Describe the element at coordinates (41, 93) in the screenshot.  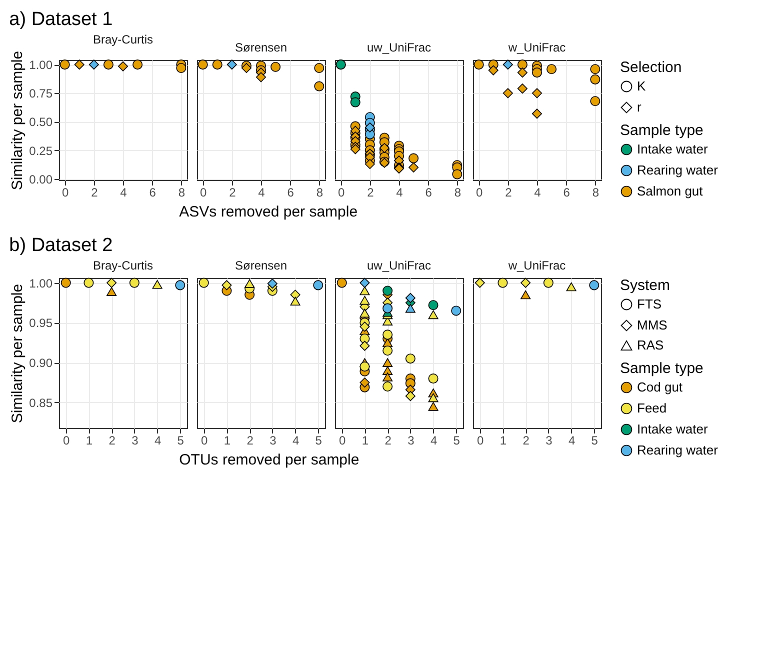
I see `y-tick-label: 0.75` at that location.